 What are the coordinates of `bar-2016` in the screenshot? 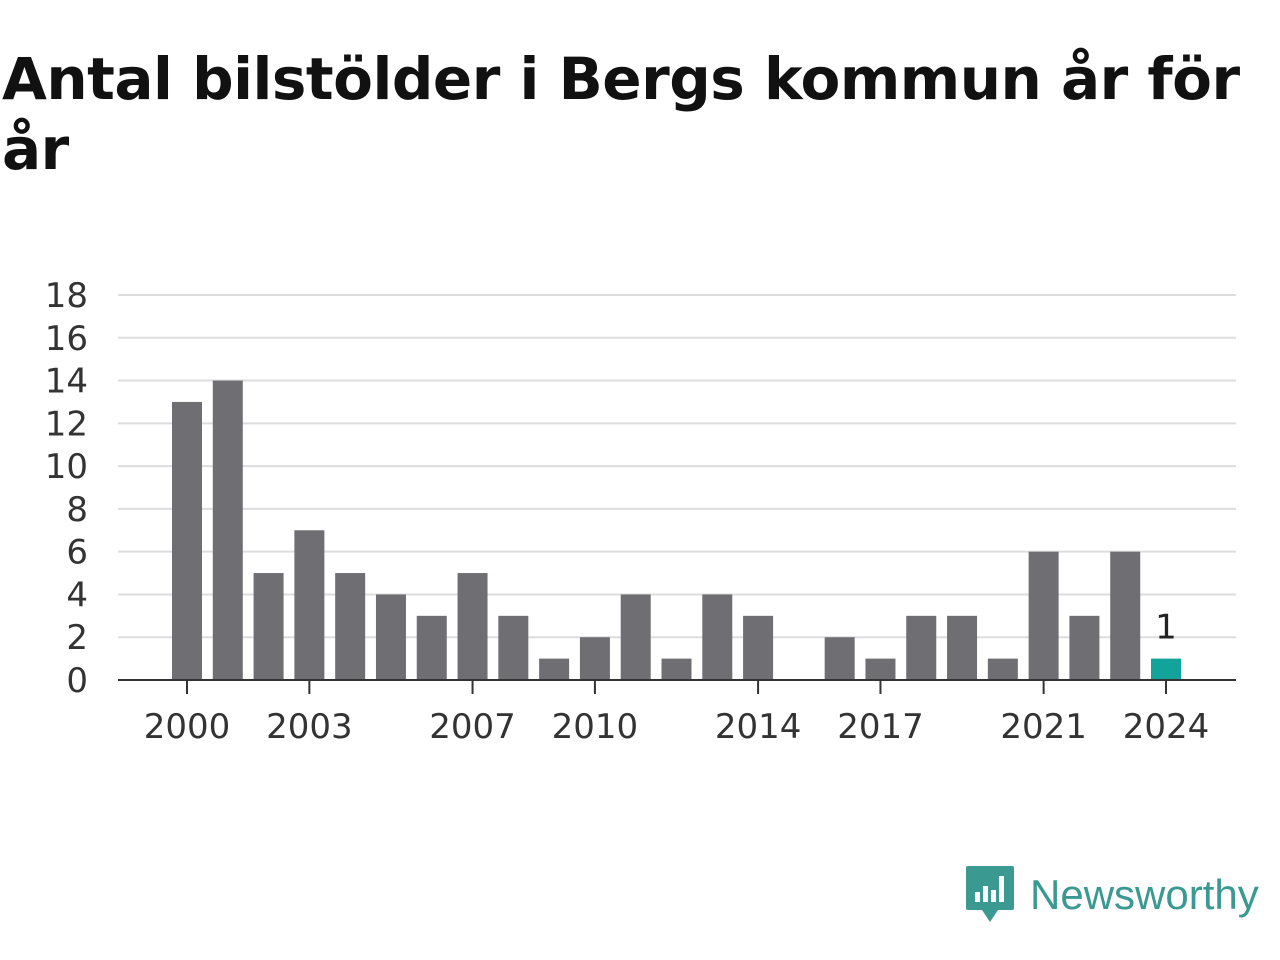 It's located at (839, 658).